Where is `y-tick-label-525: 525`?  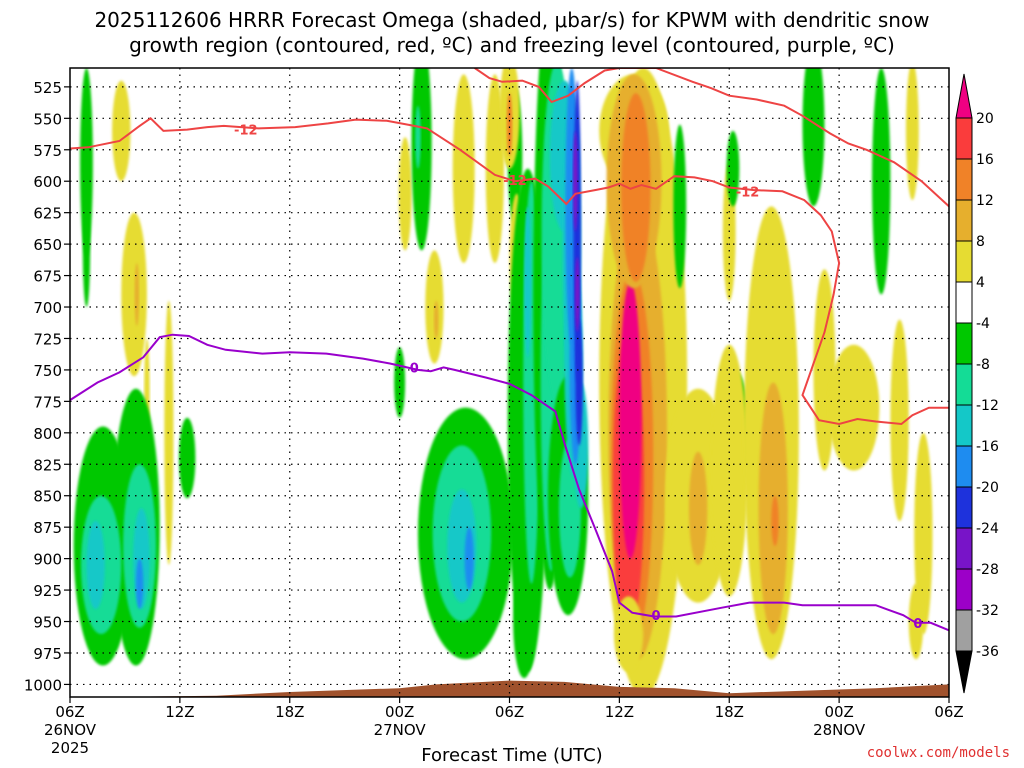 y-tick-label-525: 525 is located at coordinates (47, 88).